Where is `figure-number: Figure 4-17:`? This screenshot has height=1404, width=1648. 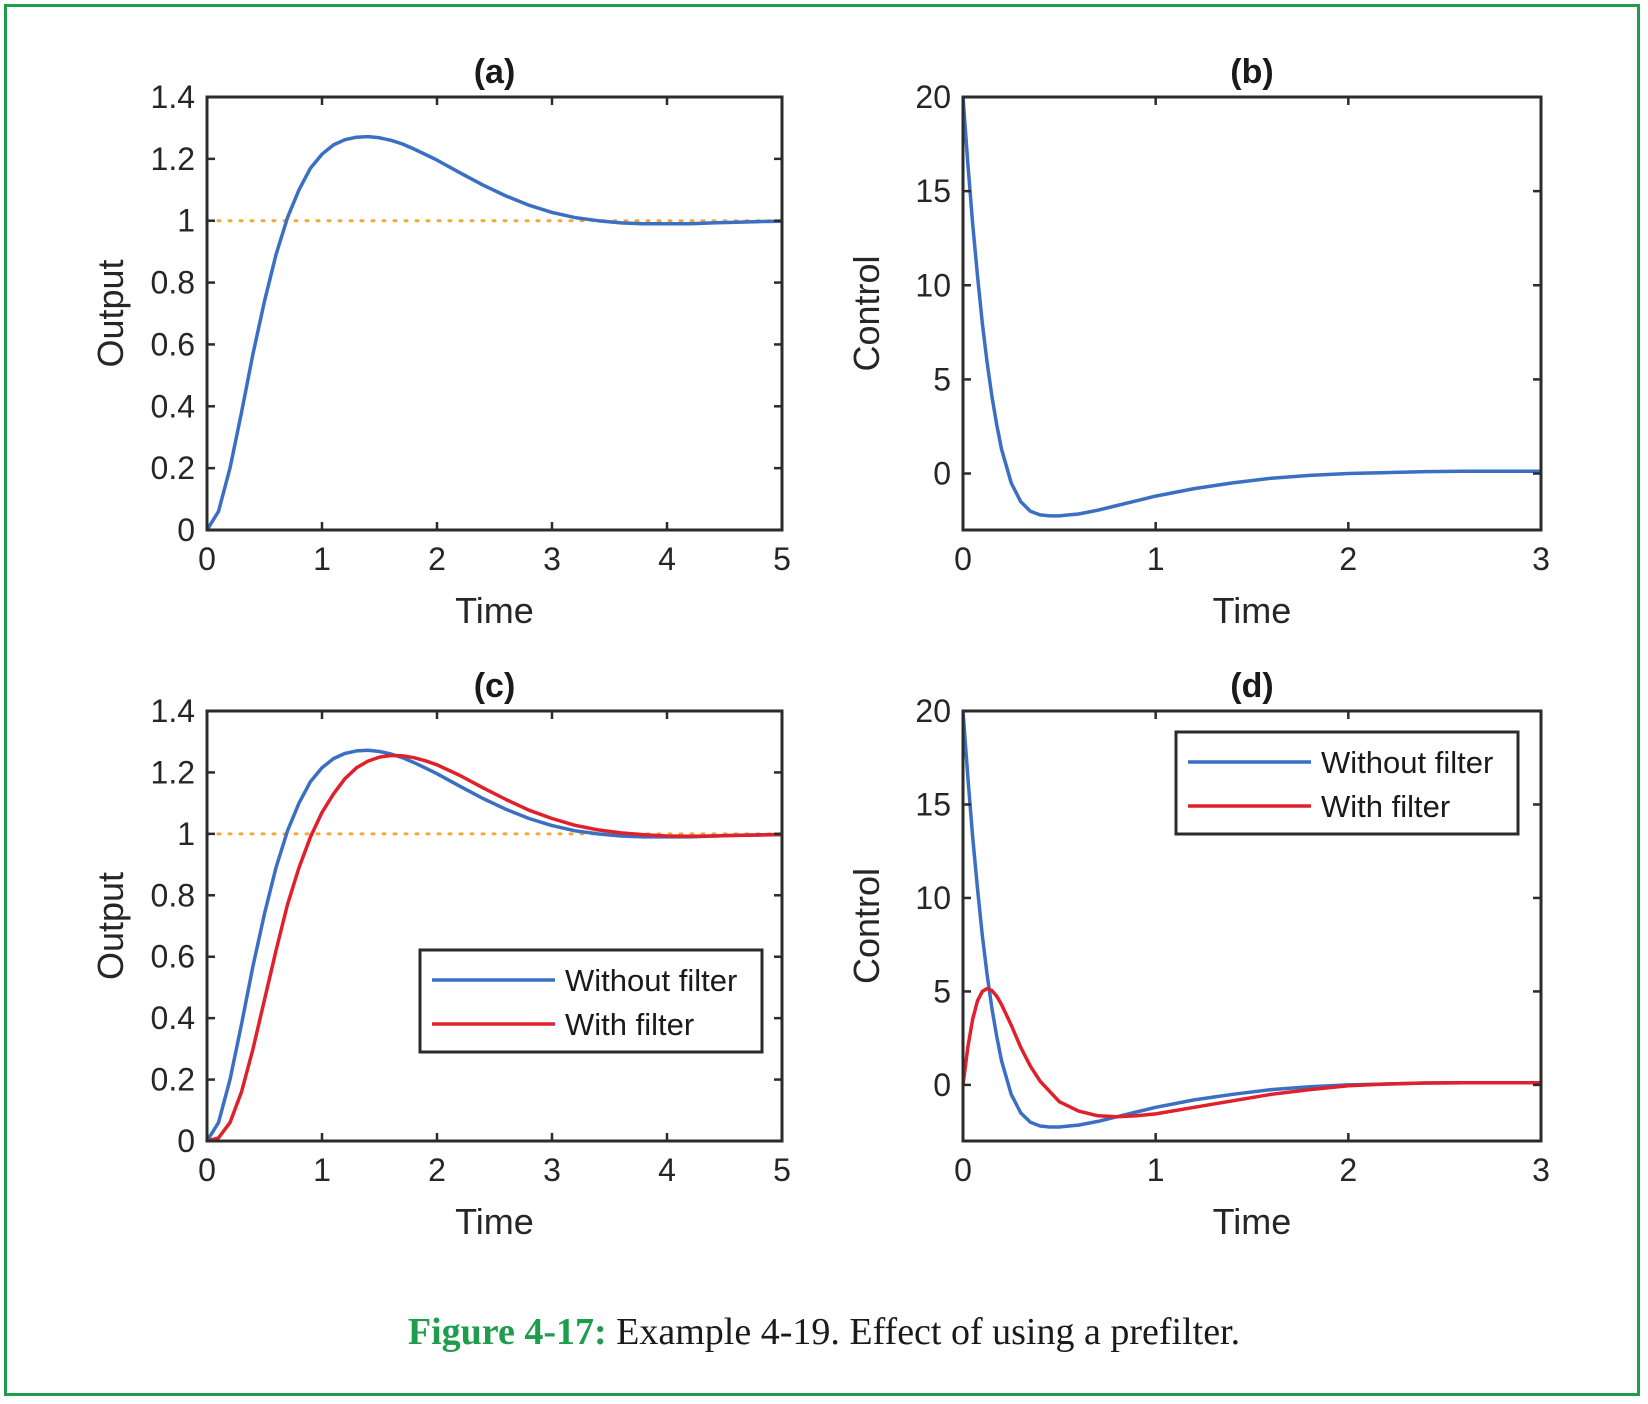 figure-number: Figure 4-17: is located at coordinates (507, 1332).